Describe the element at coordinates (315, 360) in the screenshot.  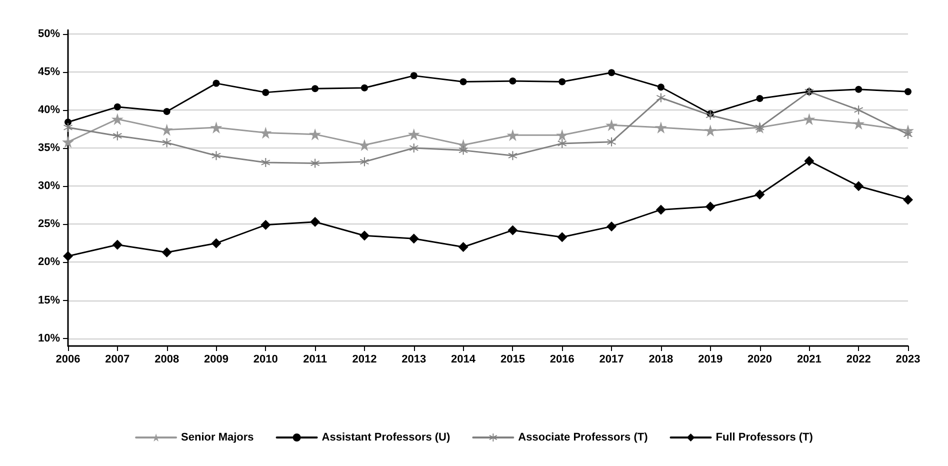
I see `x-tick-label: 2011` at that location.